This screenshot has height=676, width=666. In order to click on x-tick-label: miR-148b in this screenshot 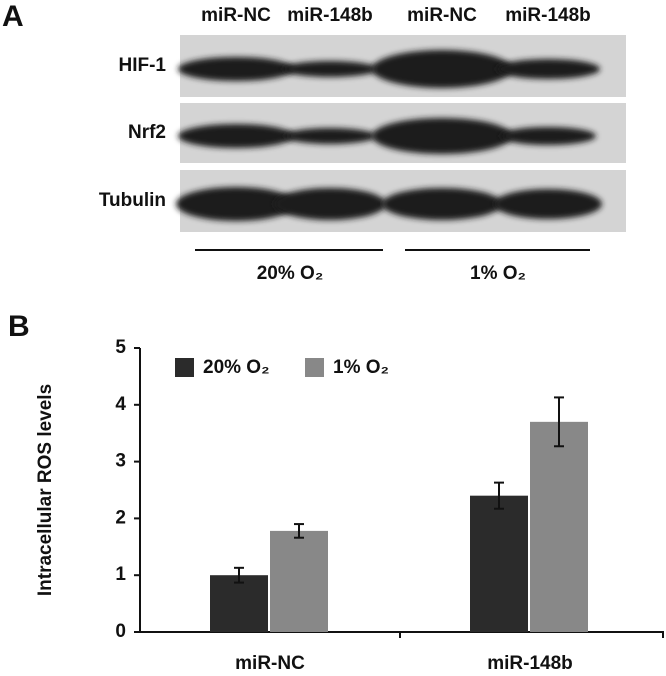, I will do `click(530, 663)`.